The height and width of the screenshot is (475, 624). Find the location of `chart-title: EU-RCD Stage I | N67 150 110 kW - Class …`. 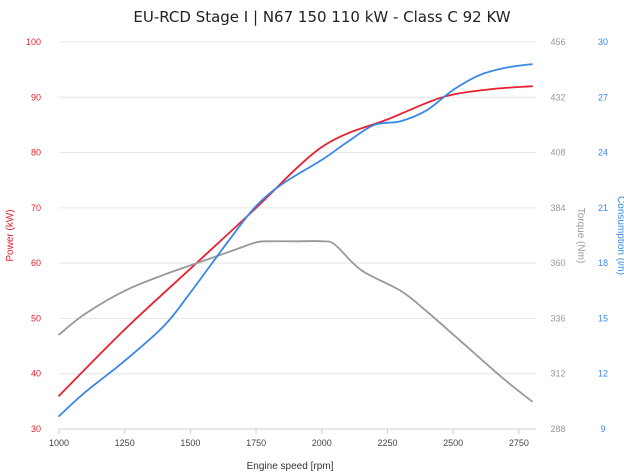

chart-title: EU-RCD Stage I | N67 150 110 kW - Class … is located at coordinates (321, 17).